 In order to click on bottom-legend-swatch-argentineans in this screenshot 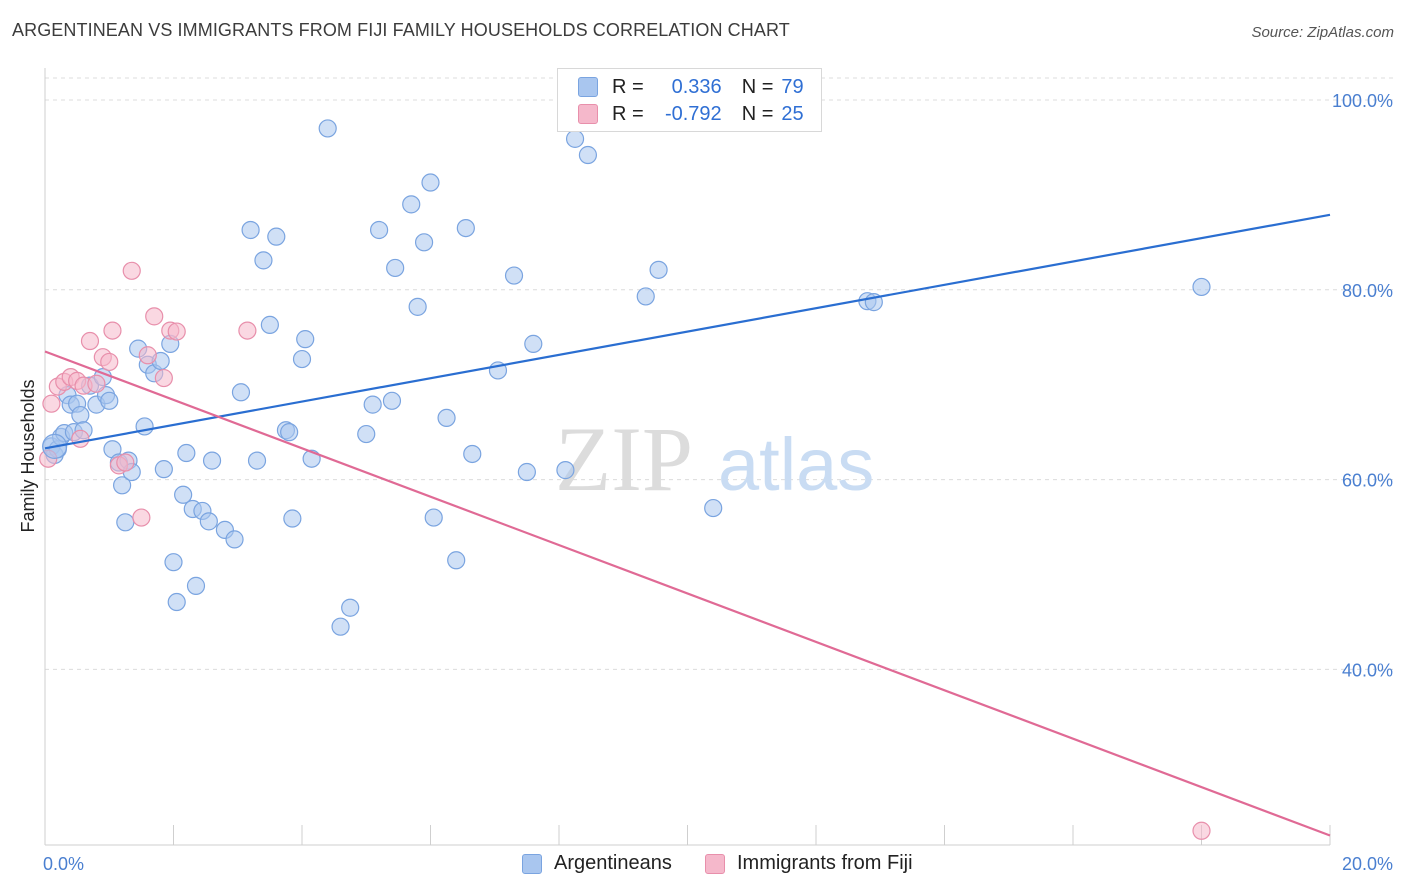, I will do `click(532, 863)`.